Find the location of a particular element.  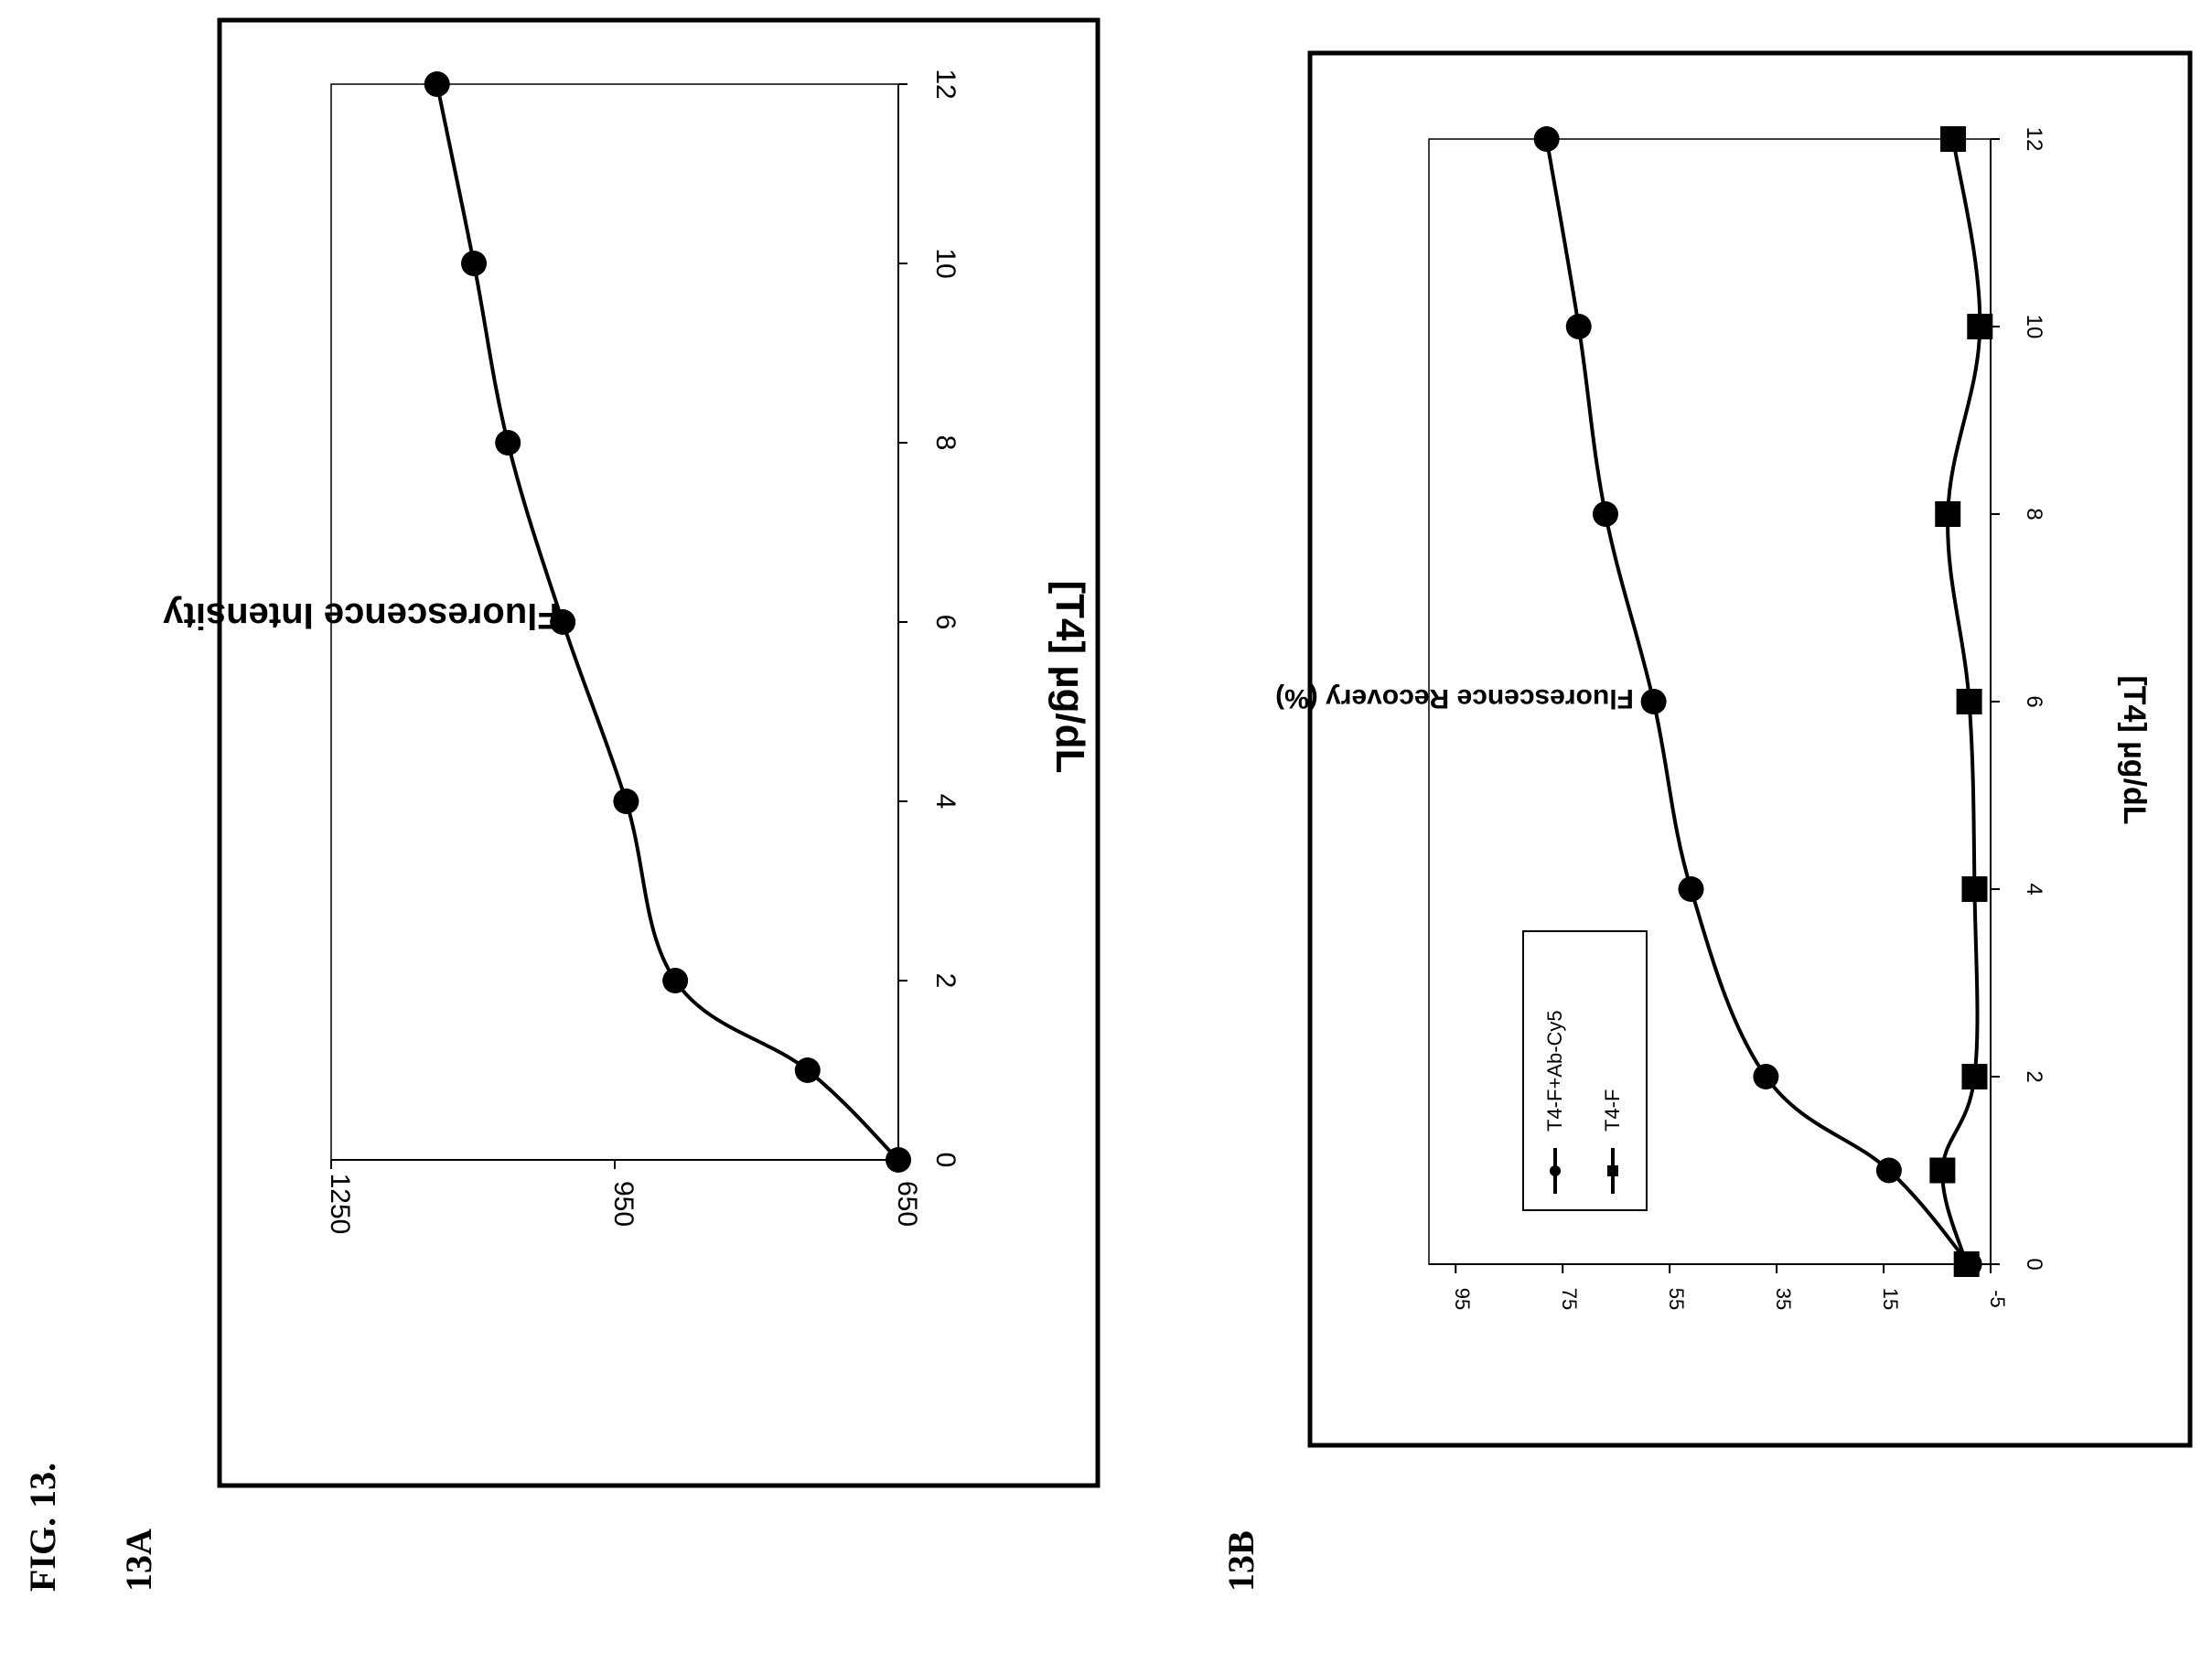

chart-13a-y-tick-label: 650 is located at coordinates (907, 1204).